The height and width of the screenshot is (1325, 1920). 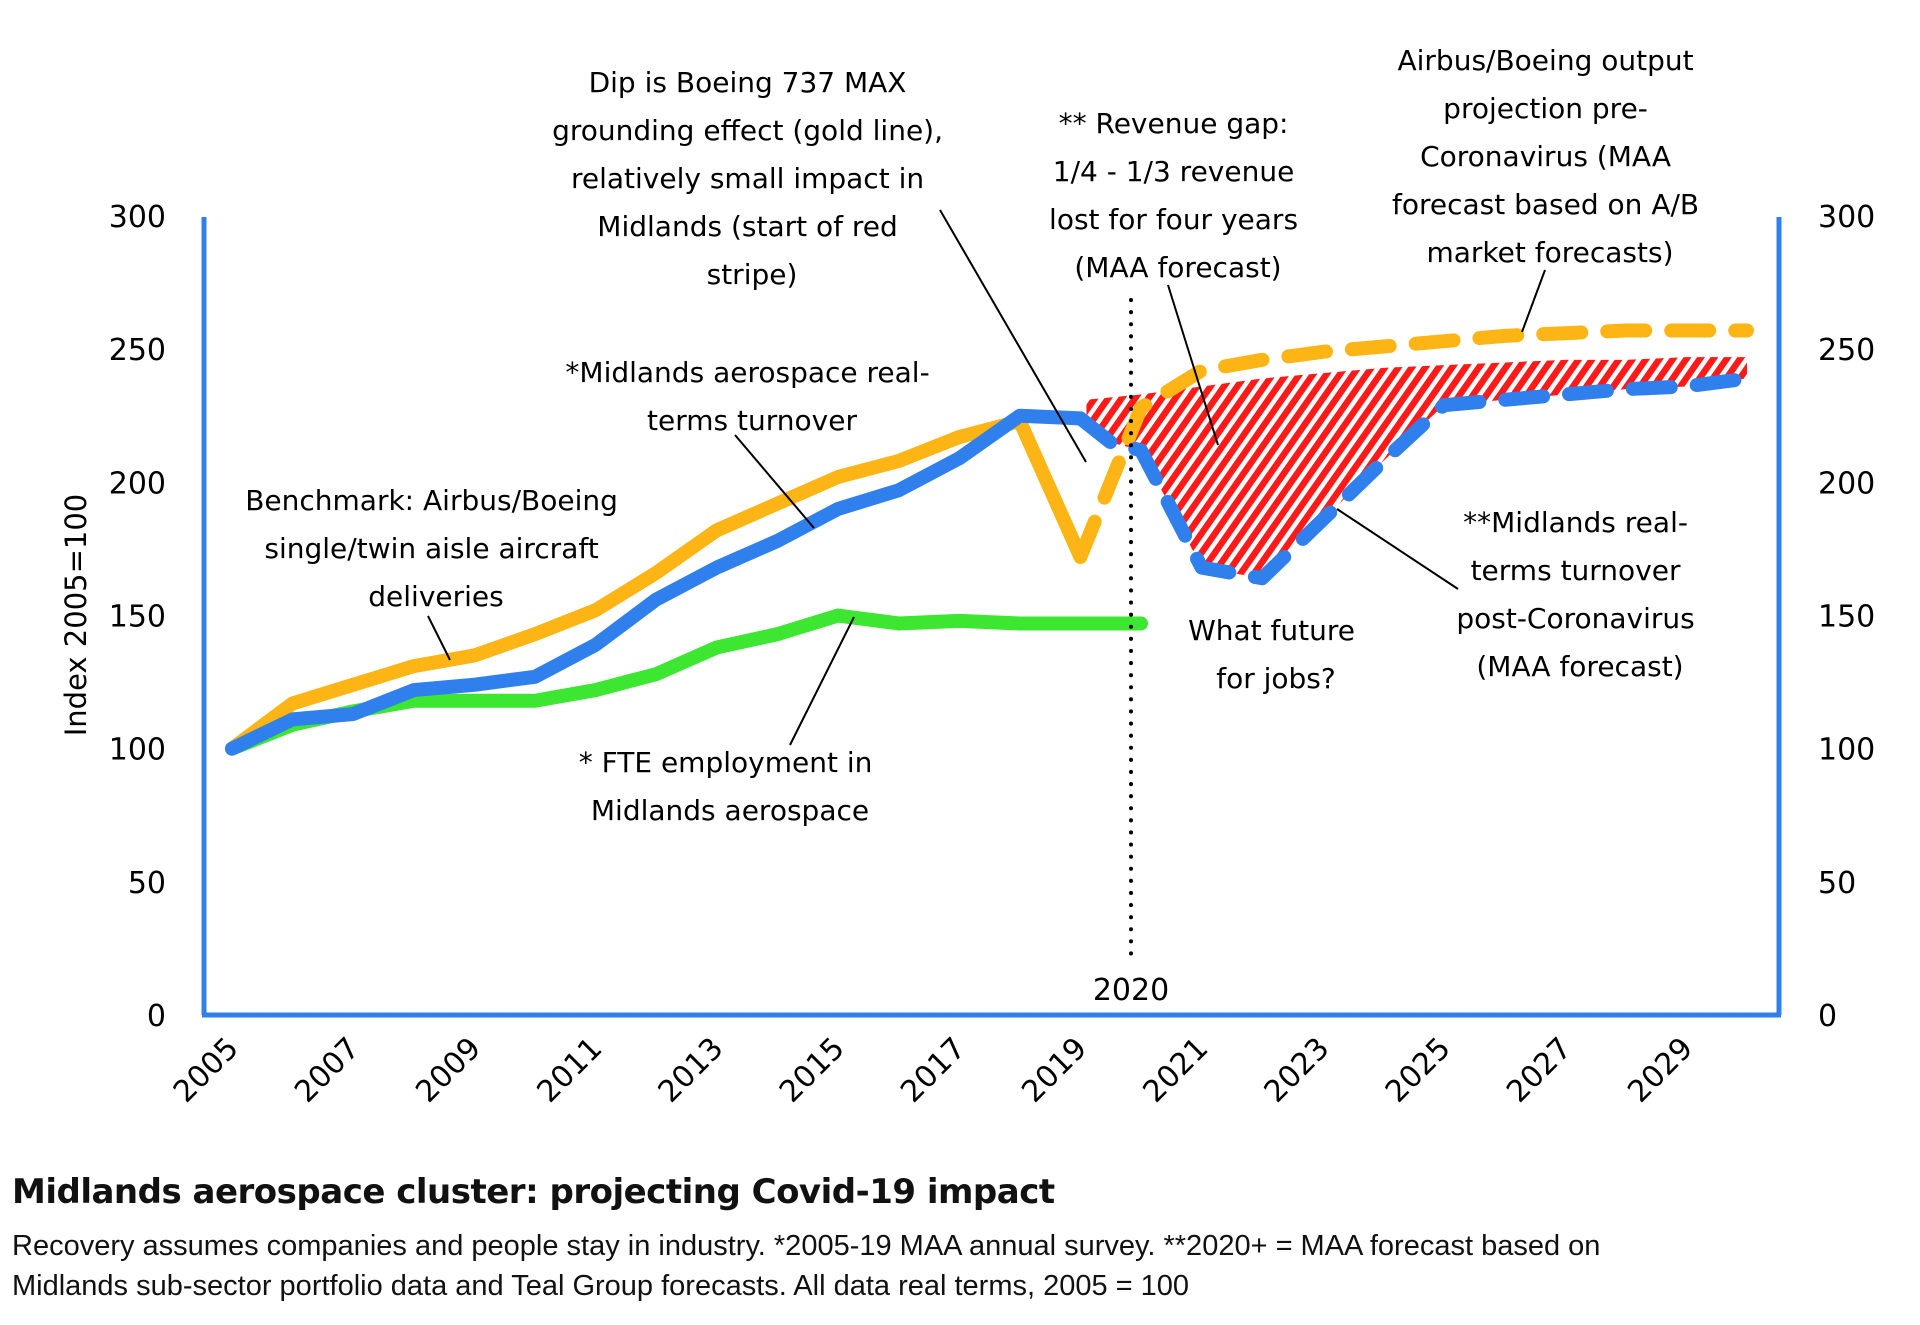 What do you see at coordinates (431, 500) in the screenshot?
I see `annotation-benchmark-line: Benchmark: Airbus/Boeing` at bounding box center [431, 500].